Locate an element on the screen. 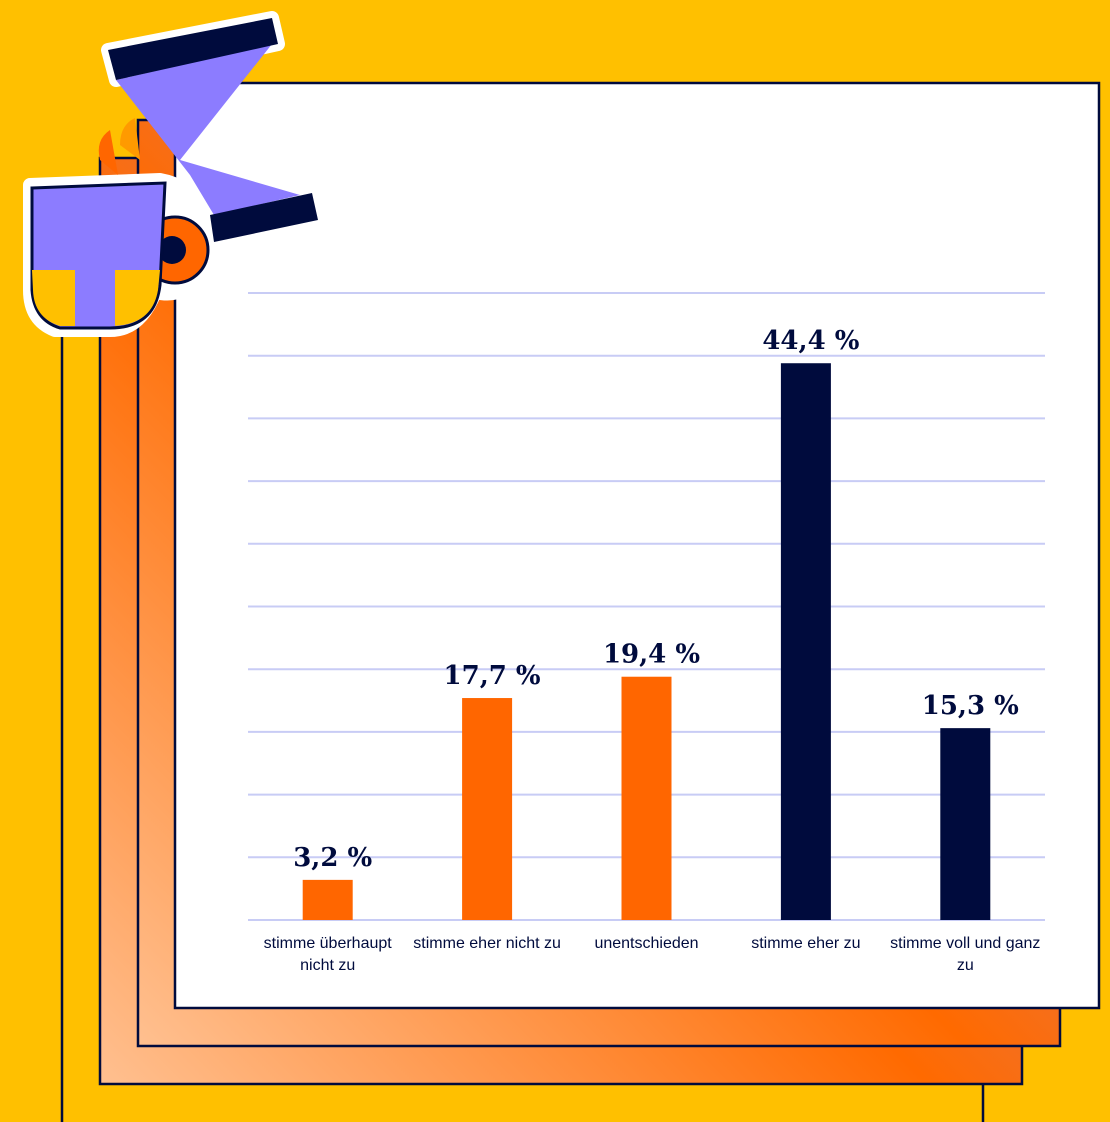  x-tick-label: unentschieden is located at coordinates (646, 943).